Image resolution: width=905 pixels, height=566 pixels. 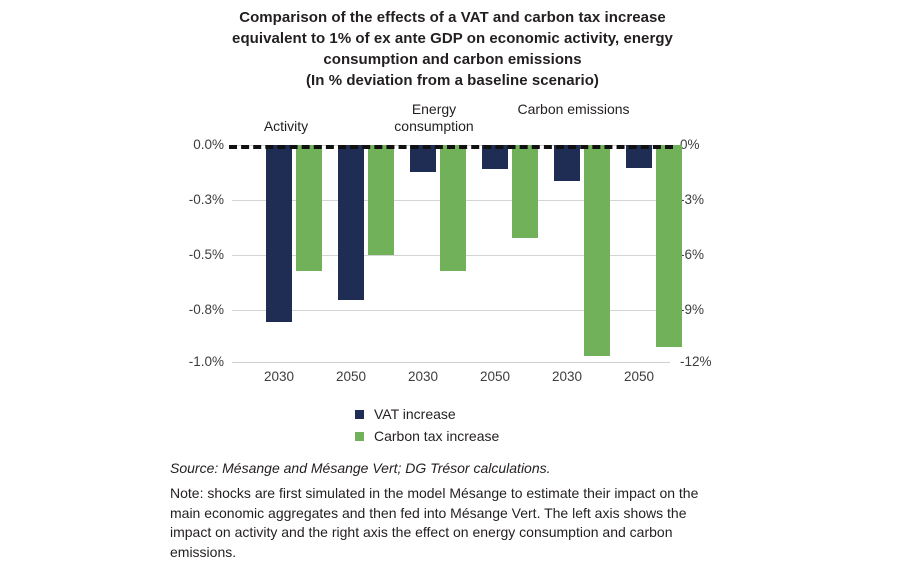 I want to click on bar-energy-2030-carbon, so click(x=453, y=208).